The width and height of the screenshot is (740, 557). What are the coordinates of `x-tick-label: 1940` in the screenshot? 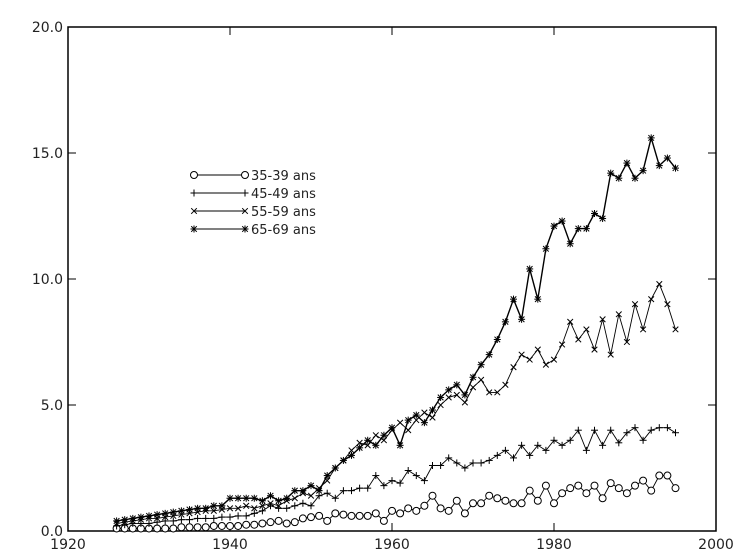 It's located at (230, 545).